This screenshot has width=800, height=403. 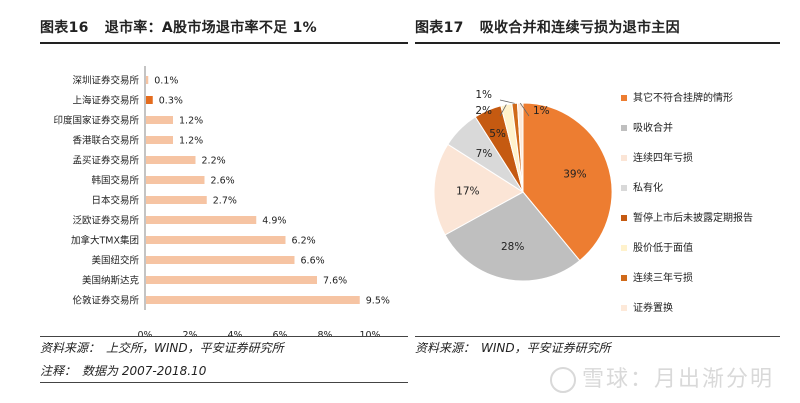 I want to click on legend-label: 证券置换, so click(x=653, y=307).